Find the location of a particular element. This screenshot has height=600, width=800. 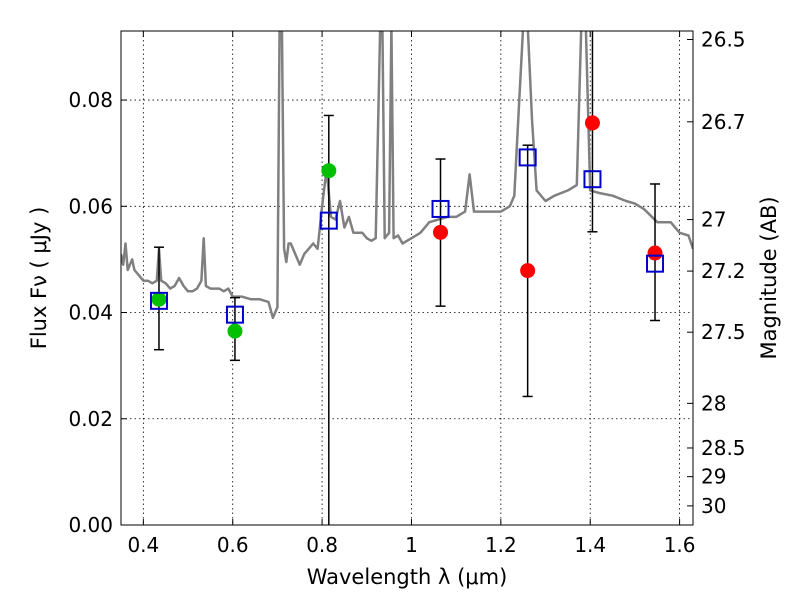

right-axis-label: Magnitude (AB) is located at coordinates (769, 277).